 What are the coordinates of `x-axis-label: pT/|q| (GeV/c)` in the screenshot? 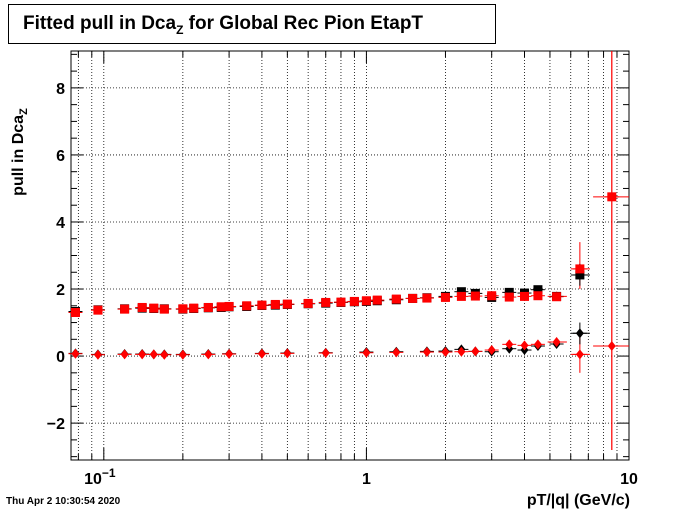 It's located at (578, 500).